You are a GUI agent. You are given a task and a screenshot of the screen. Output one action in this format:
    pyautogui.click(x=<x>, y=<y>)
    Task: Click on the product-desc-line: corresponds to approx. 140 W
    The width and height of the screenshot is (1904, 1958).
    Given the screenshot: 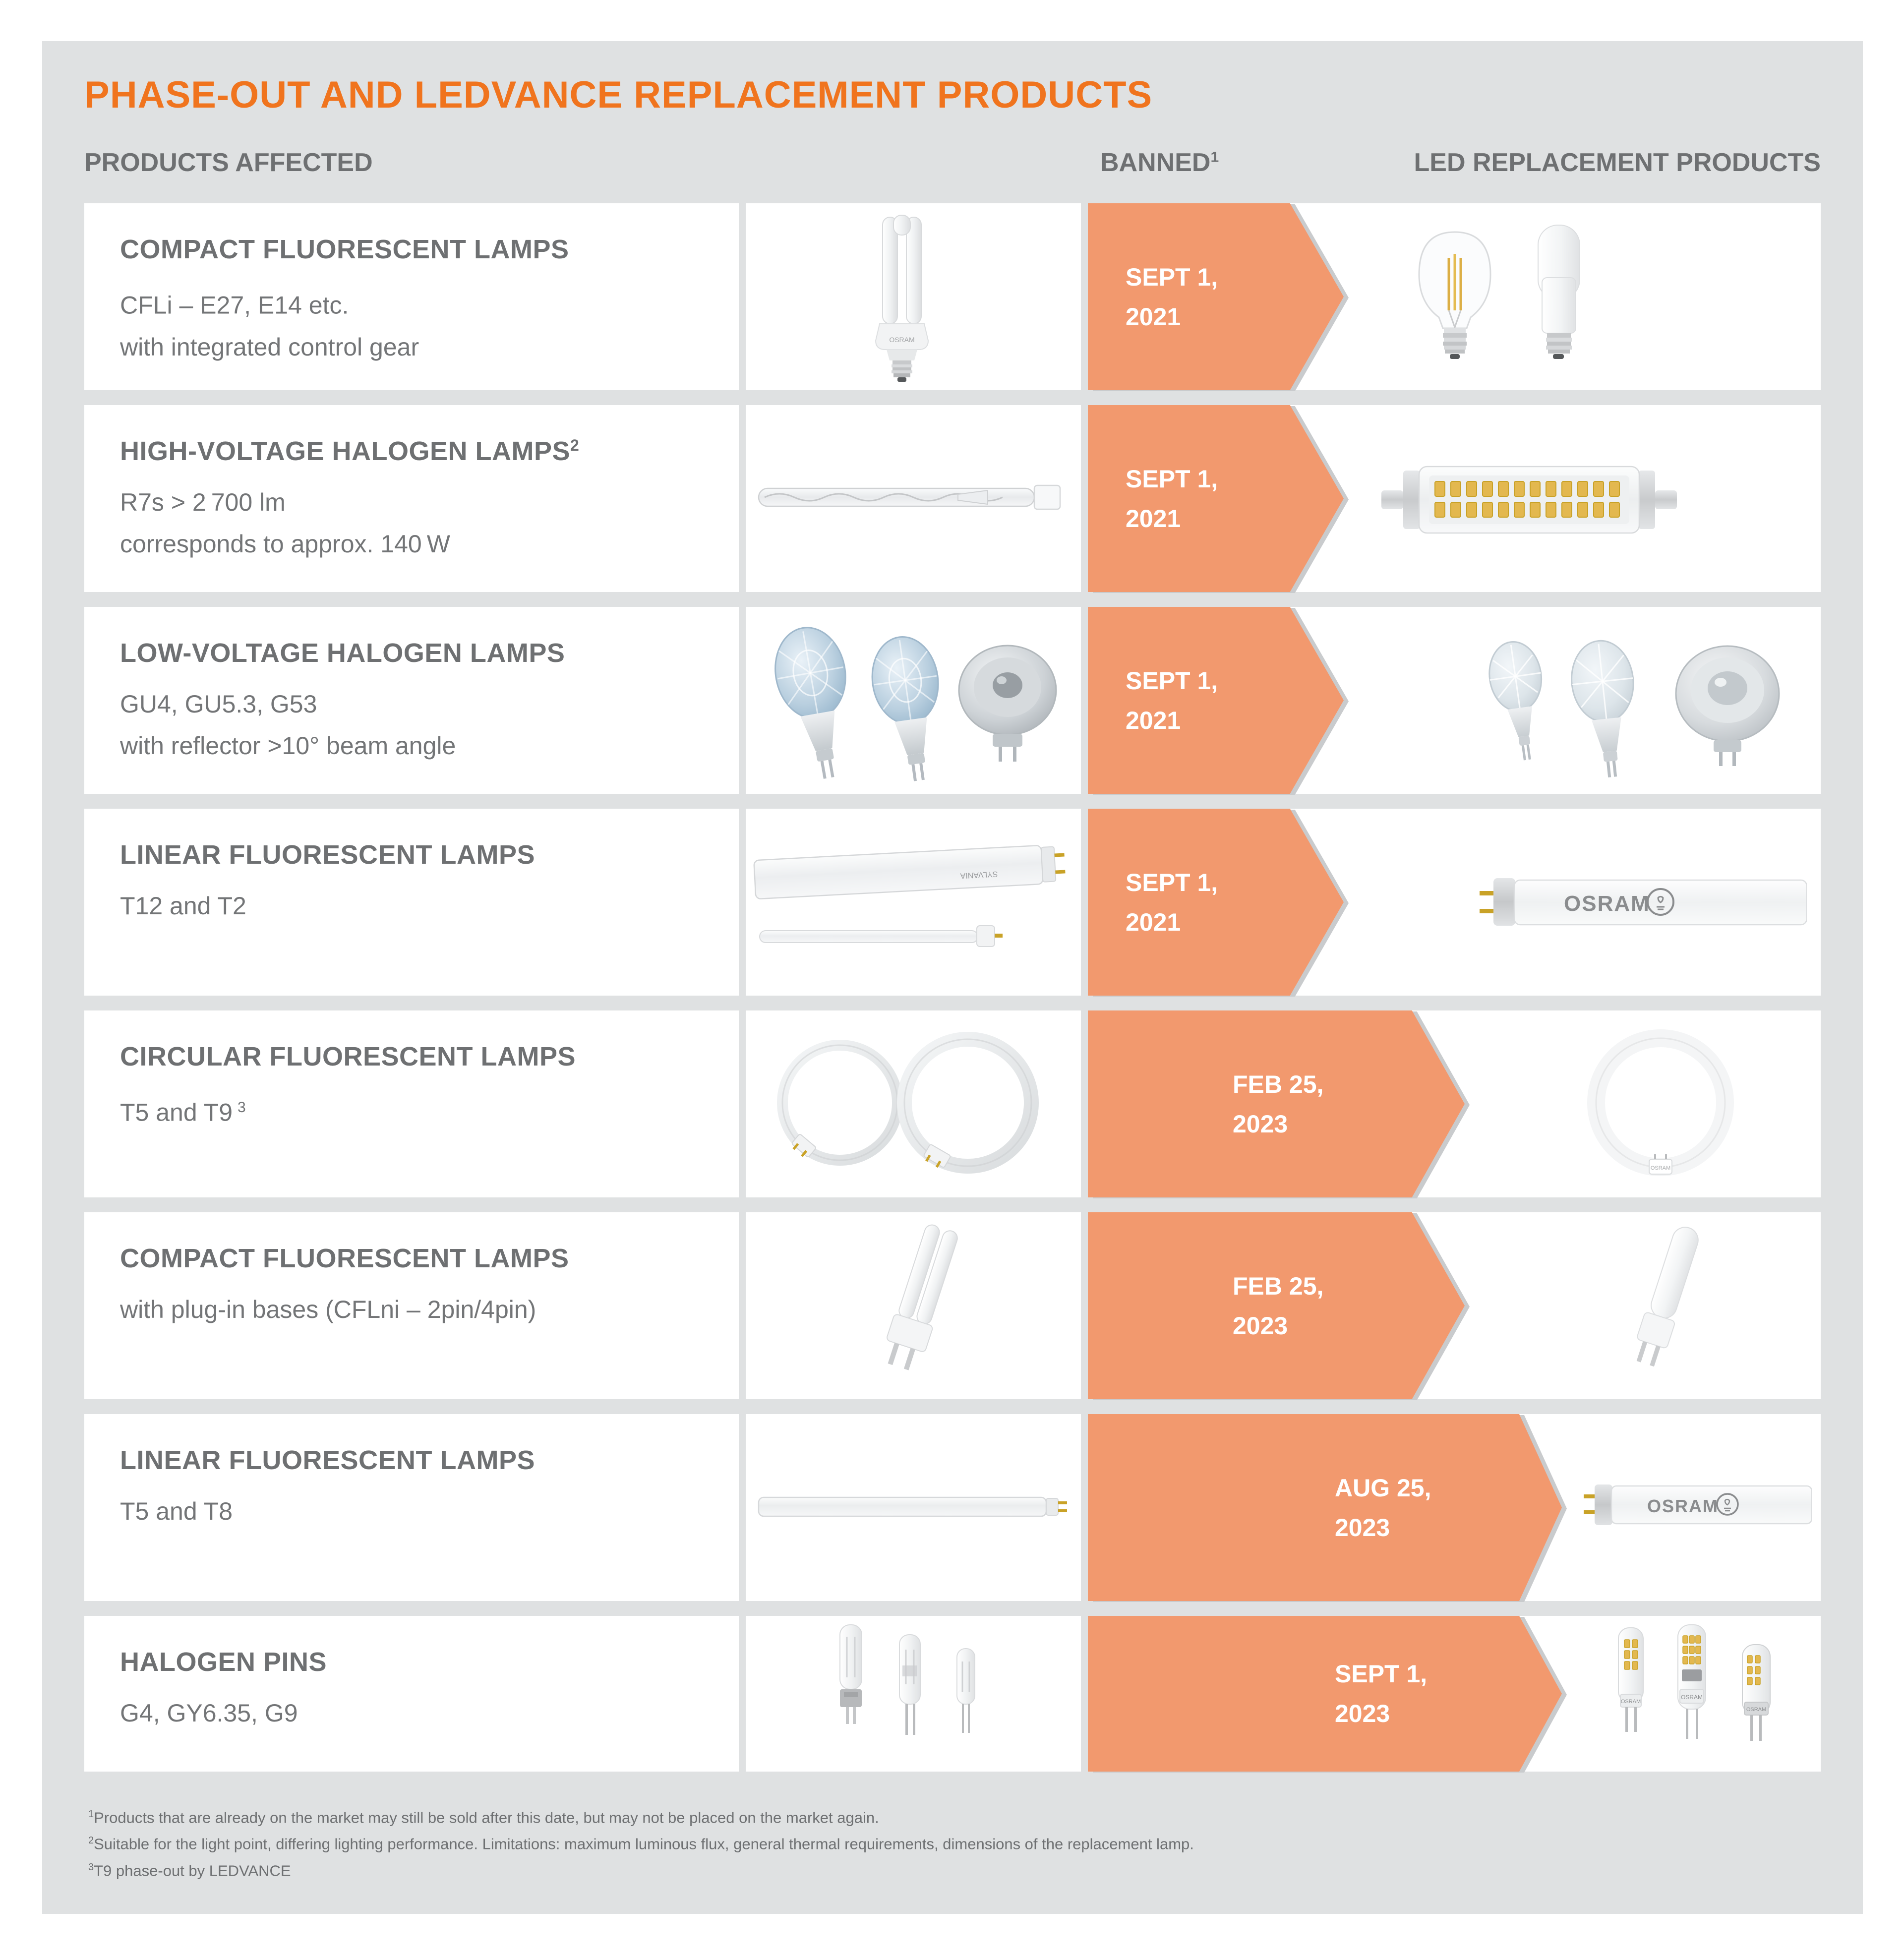 What is the action you would take?
    pyautogui.click(x=285, y=544)
    